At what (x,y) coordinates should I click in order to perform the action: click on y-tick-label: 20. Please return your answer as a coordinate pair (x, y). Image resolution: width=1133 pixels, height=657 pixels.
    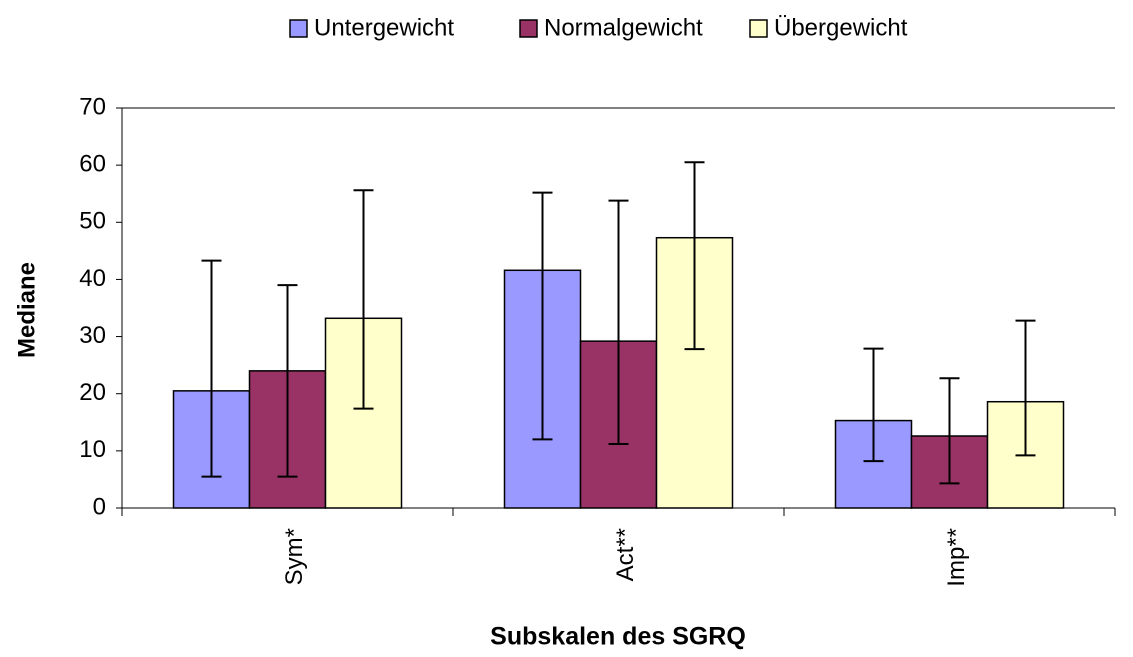
    Looking at the image, I should click on (92, 392).